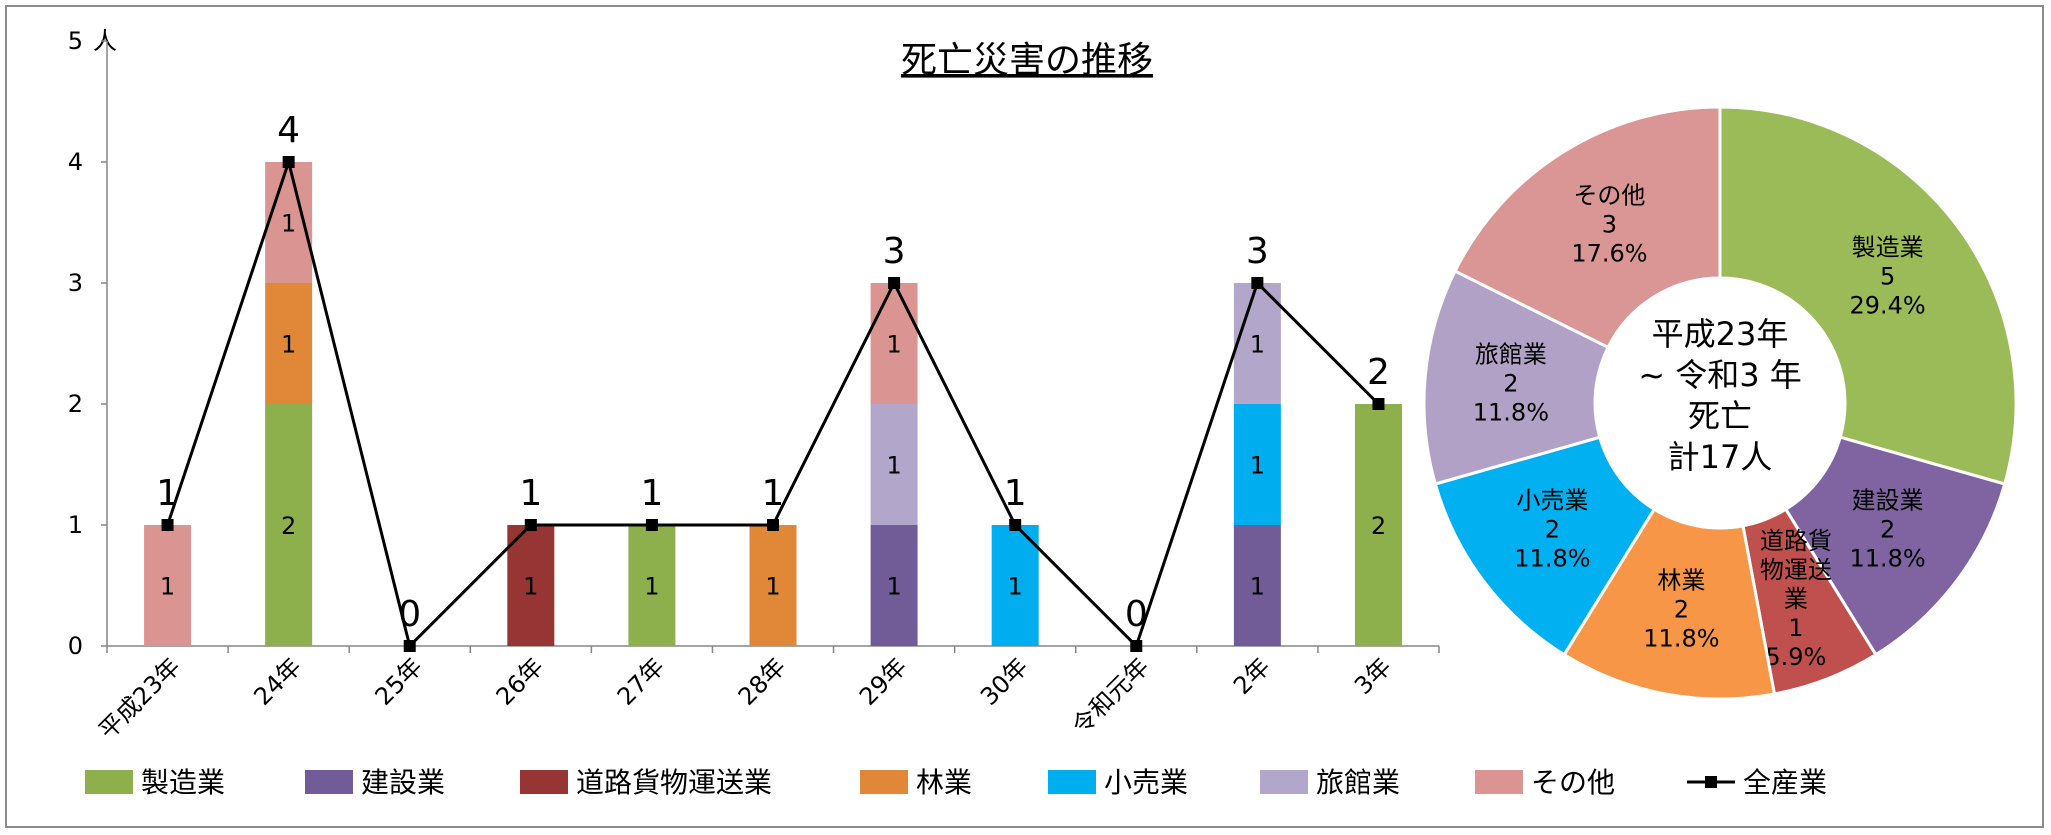 The image size is (2051, 835). Describe the element at coordinates (762, 681) in the screenshot. I see `x-tick-label: 28年` at that location.